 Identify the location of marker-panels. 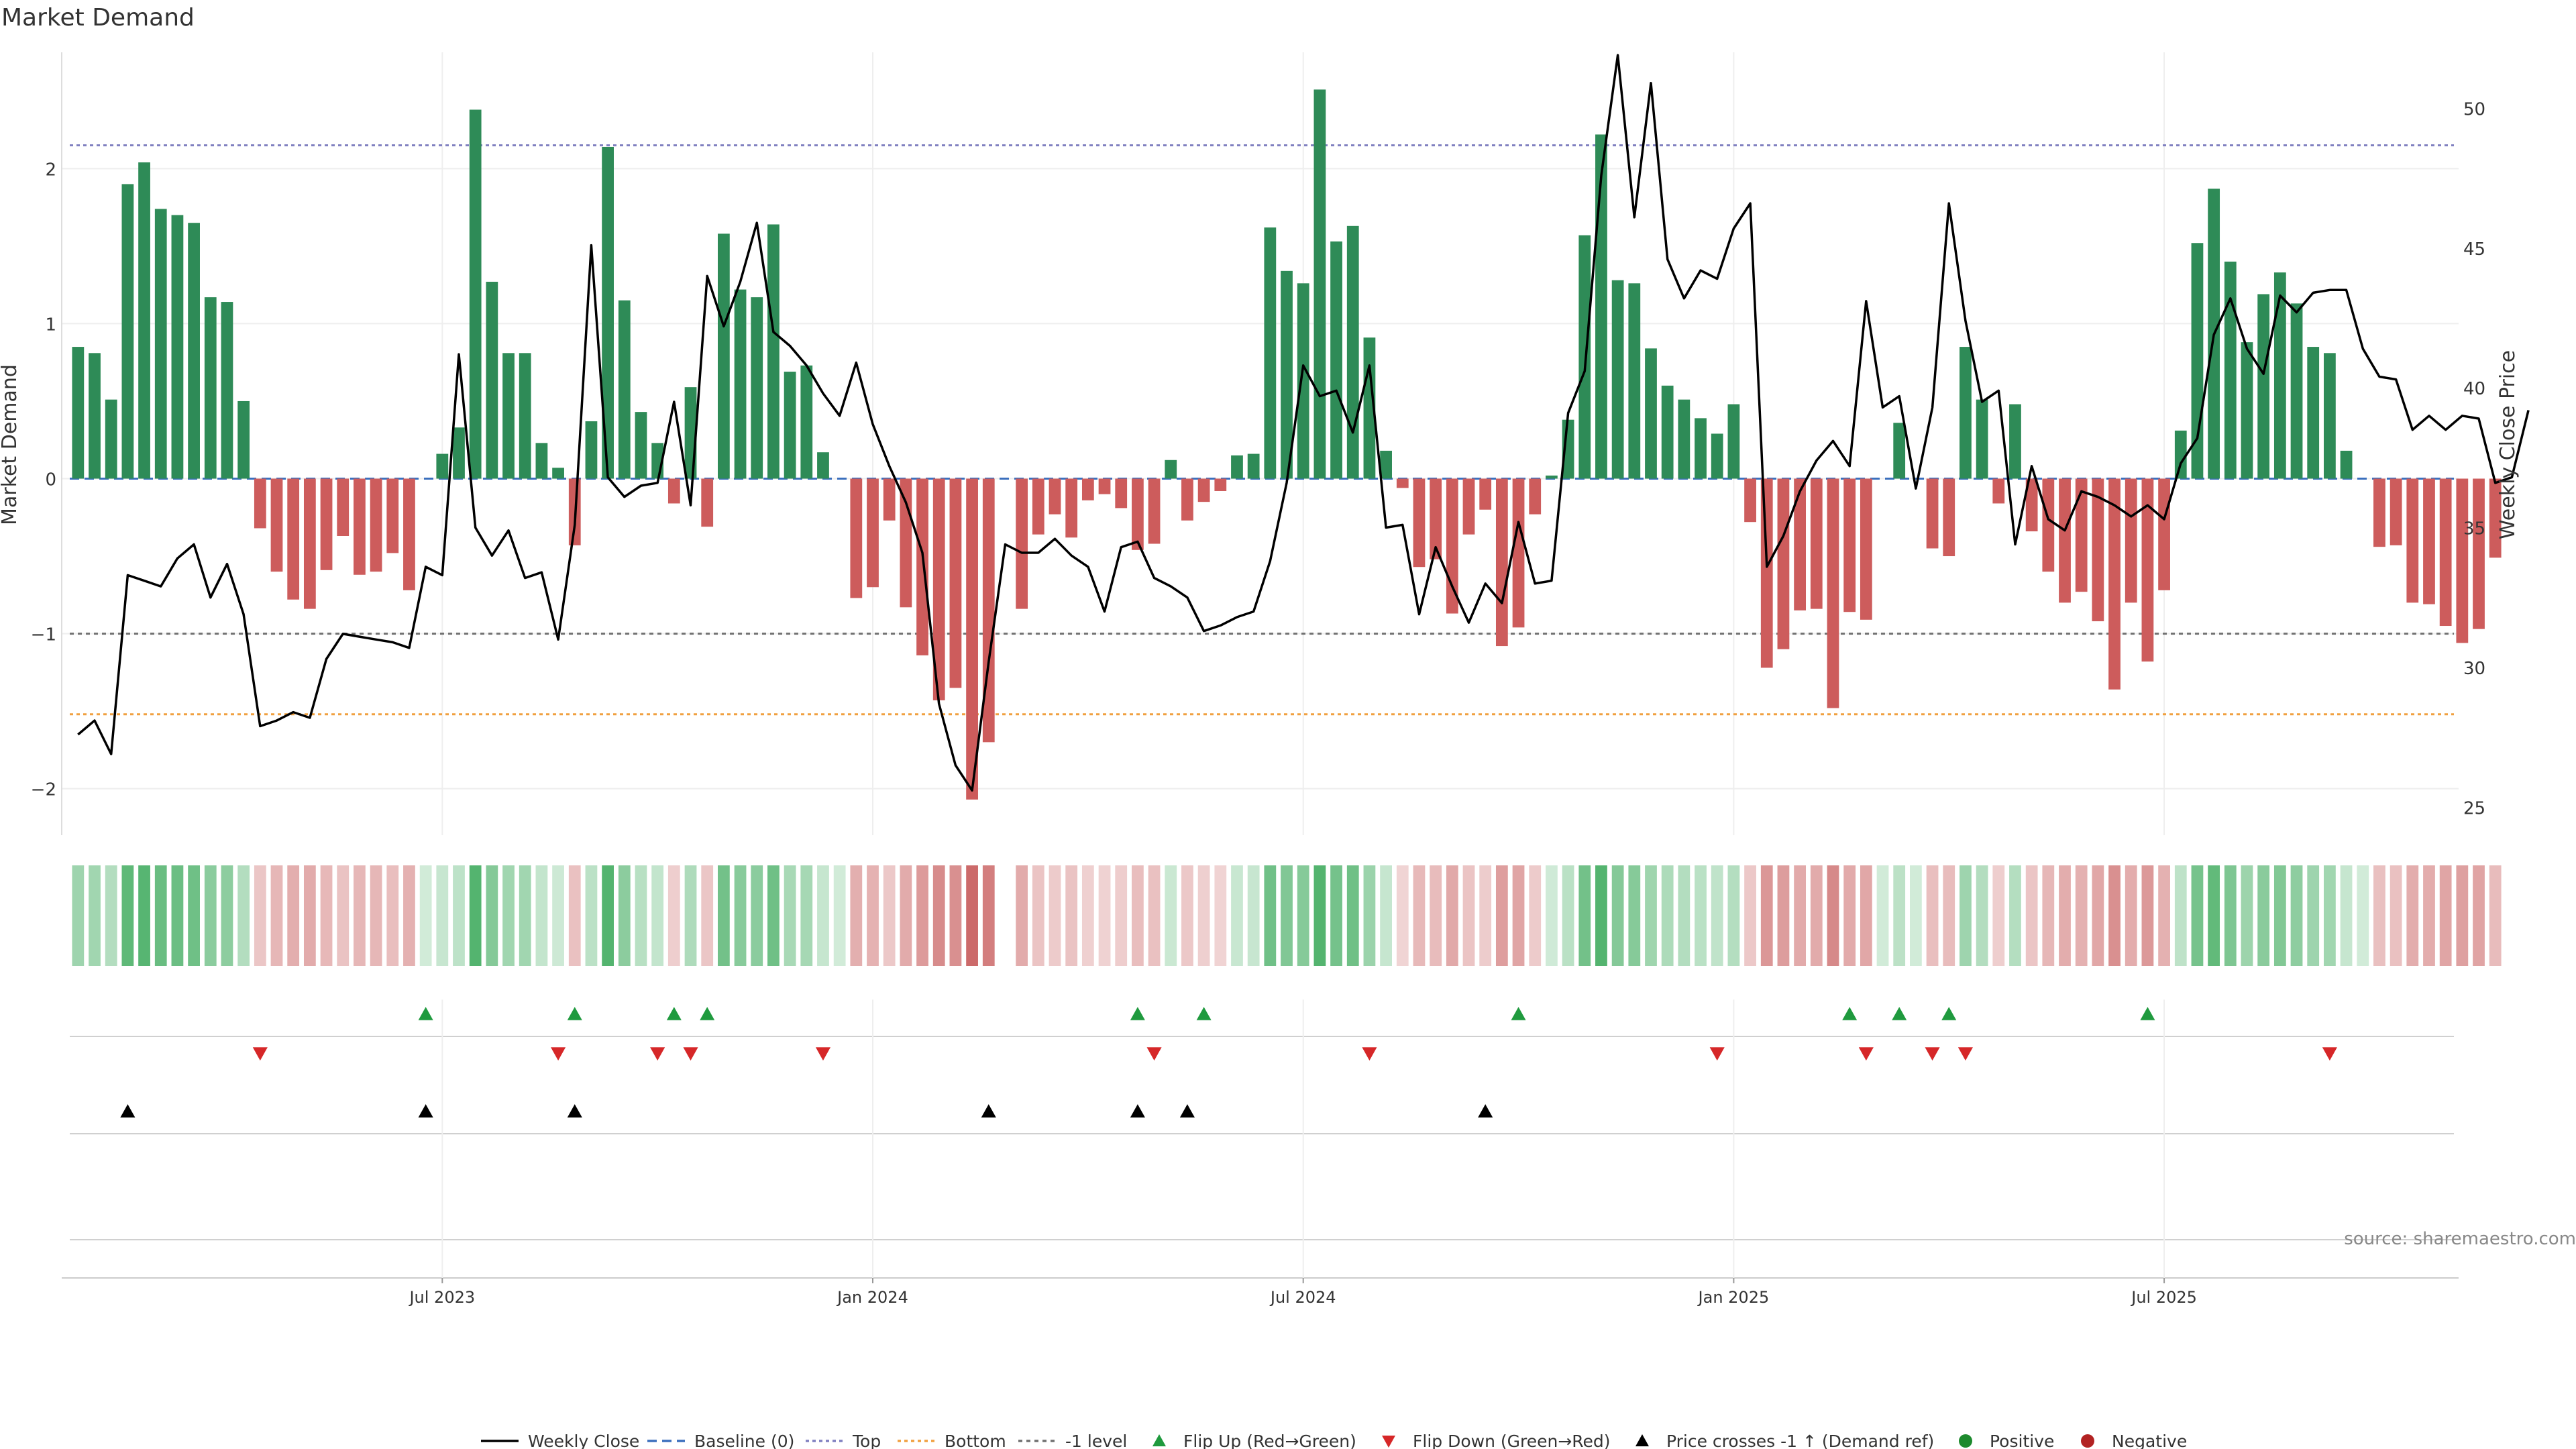
(1262, 1138).